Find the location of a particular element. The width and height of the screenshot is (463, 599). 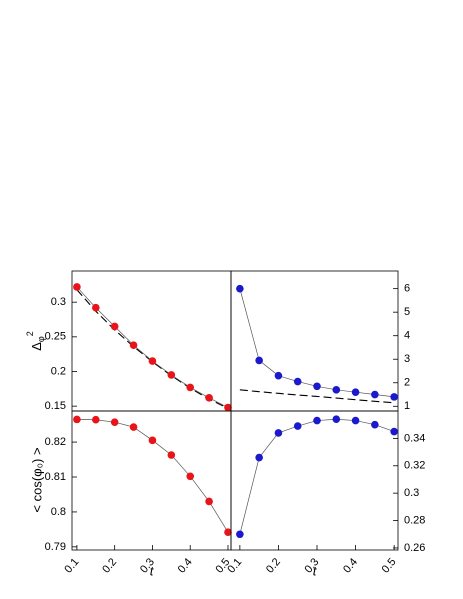

y-tick-label: 0.2 is located at coordinates (58, 371).